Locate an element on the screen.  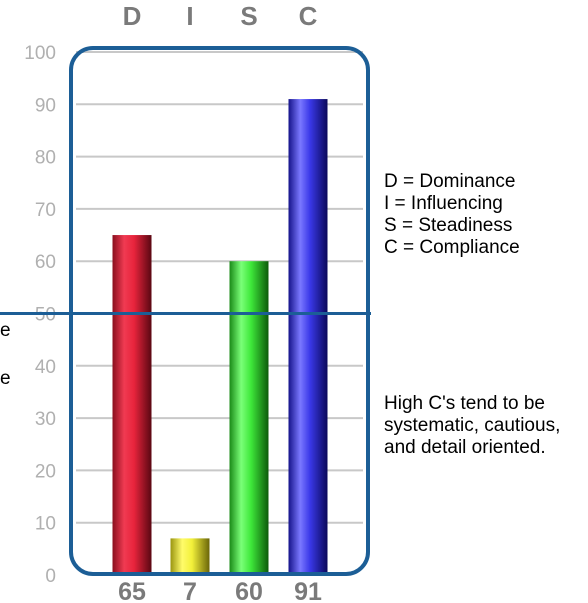
y-axis-tick-labels: 0102030405060708090100 is located at coordinates (40, 315).